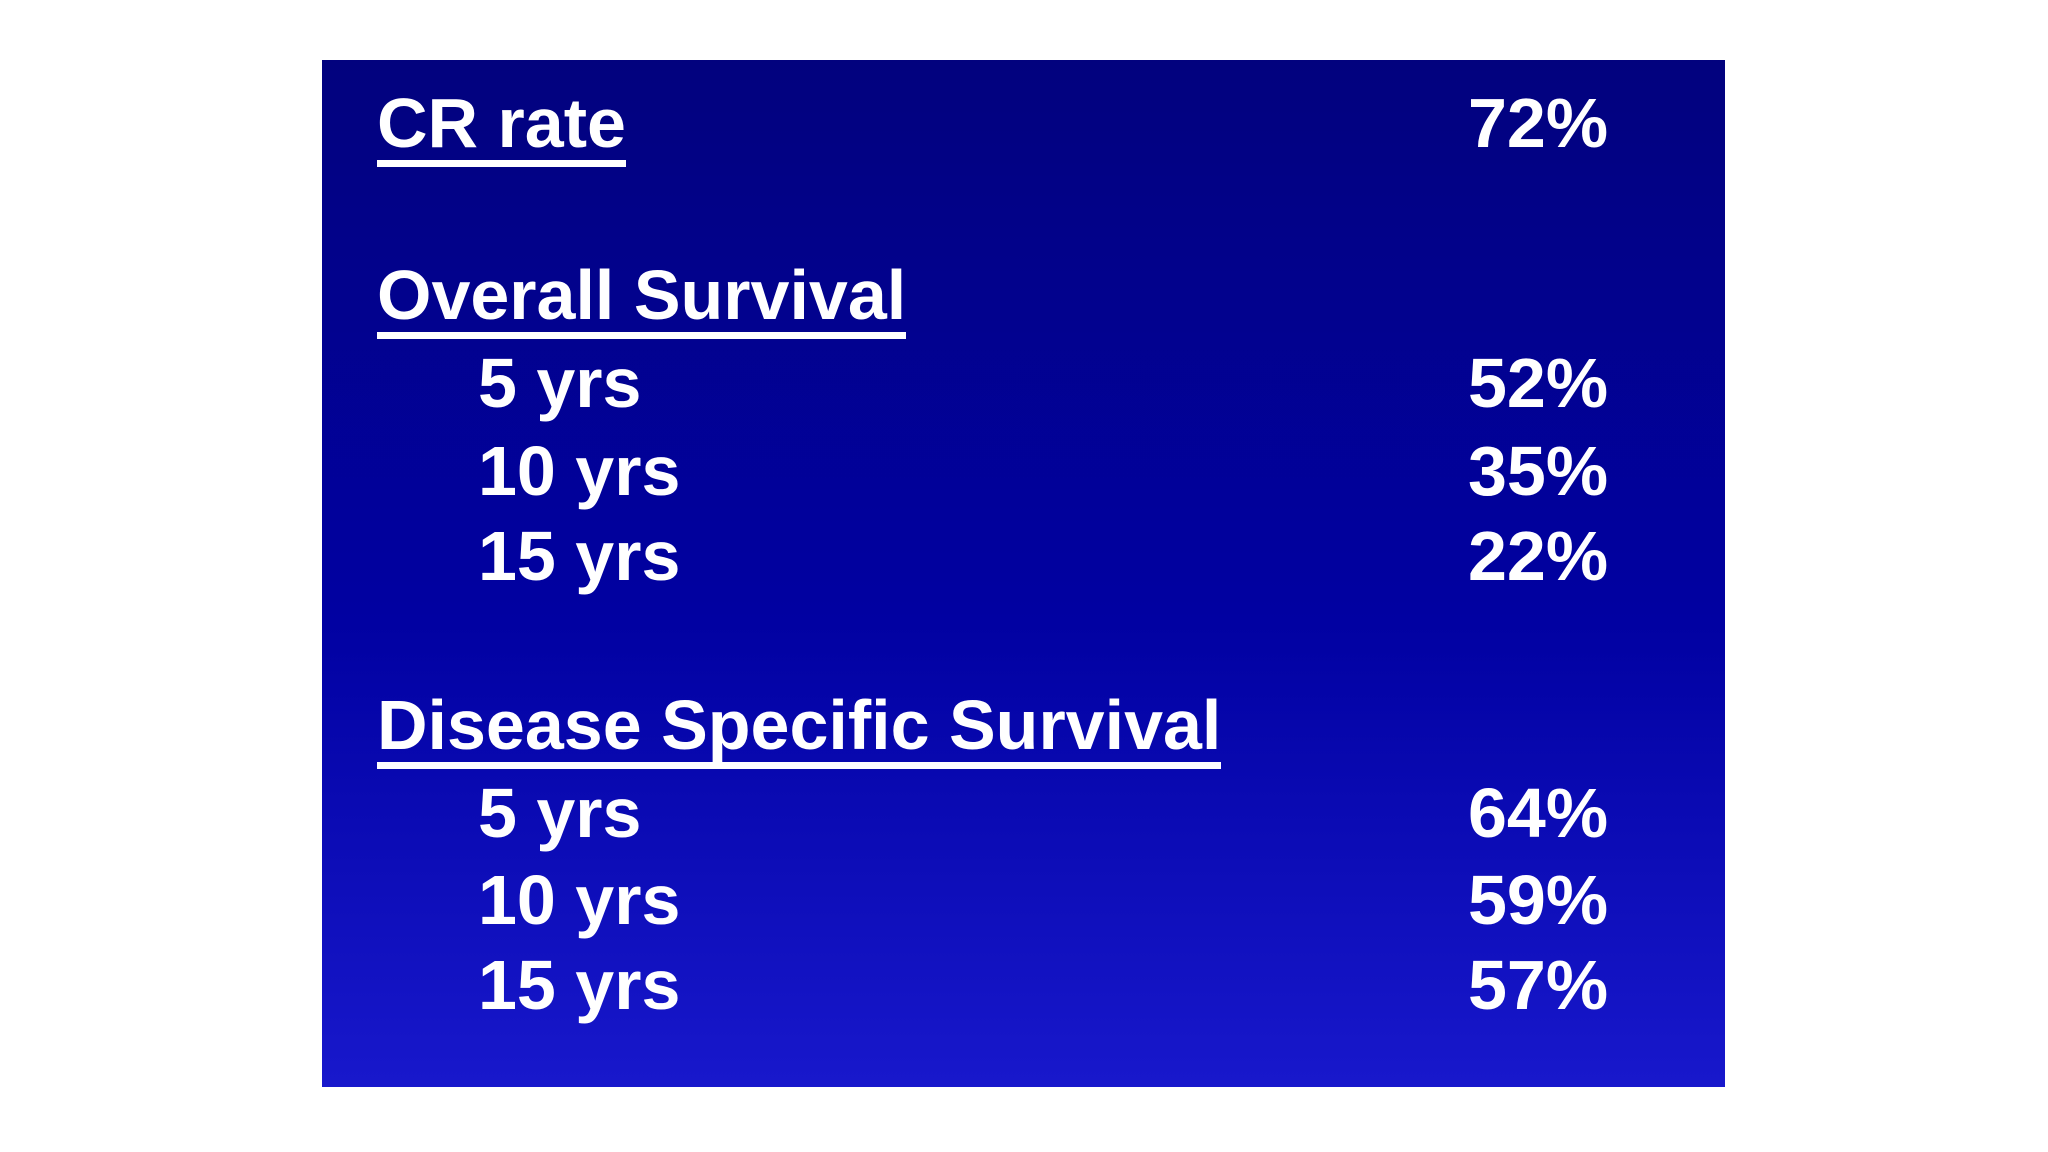 The image size is (2048, 1152). Describe the element at coordinates (579, 556) in the screenshot. I see `overall-survival-15yr-label: 15 yrs` at that location.